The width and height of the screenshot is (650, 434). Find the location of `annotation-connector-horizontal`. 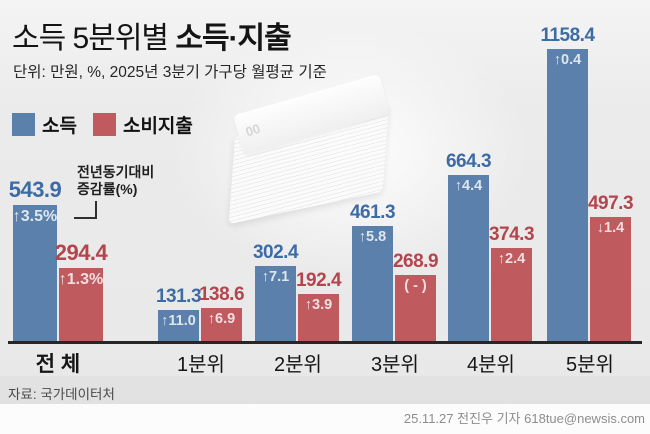

annotation-connector-horizontal is located at coordinates (85, 218).